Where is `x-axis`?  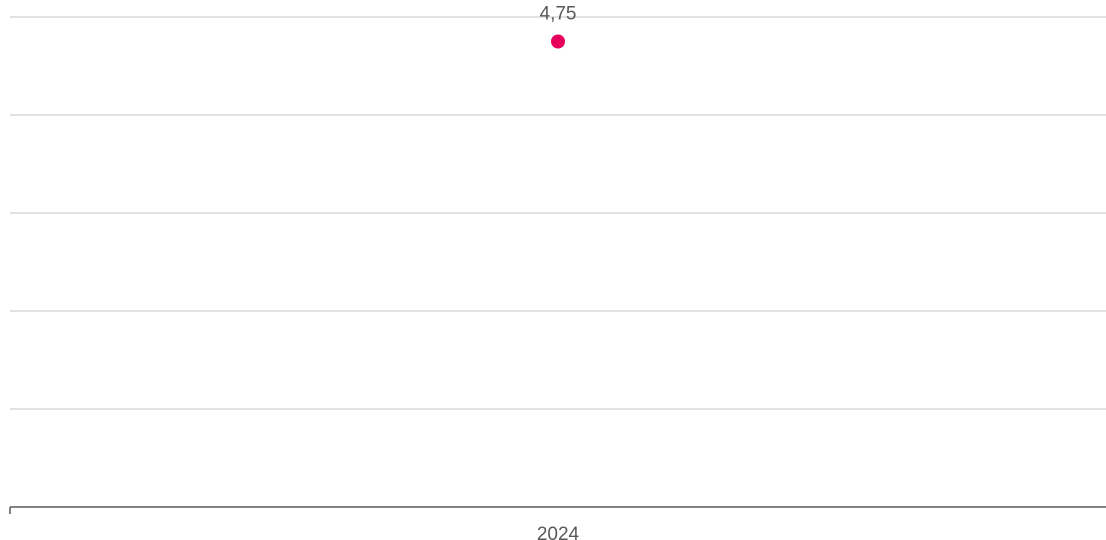
x-axis is located at coordinates (557, 510).